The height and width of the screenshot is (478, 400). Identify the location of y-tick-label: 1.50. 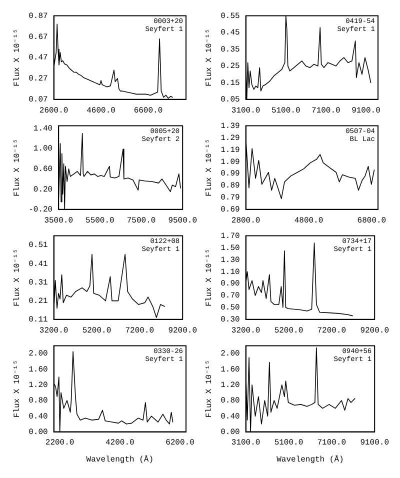
(230, 248).